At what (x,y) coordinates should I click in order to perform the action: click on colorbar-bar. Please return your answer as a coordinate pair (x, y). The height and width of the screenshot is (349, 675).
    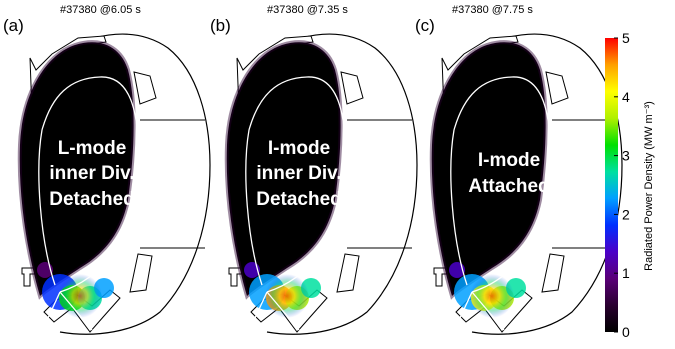
    Looking at the image, I should click on (611, 185).